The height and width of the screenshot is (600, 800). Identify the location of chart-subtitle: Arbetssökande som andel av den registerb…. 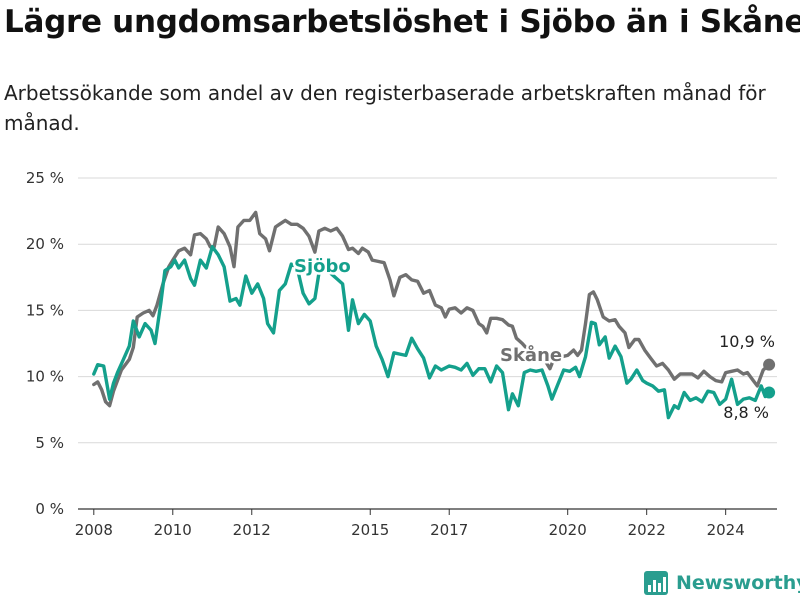
(385, 108).